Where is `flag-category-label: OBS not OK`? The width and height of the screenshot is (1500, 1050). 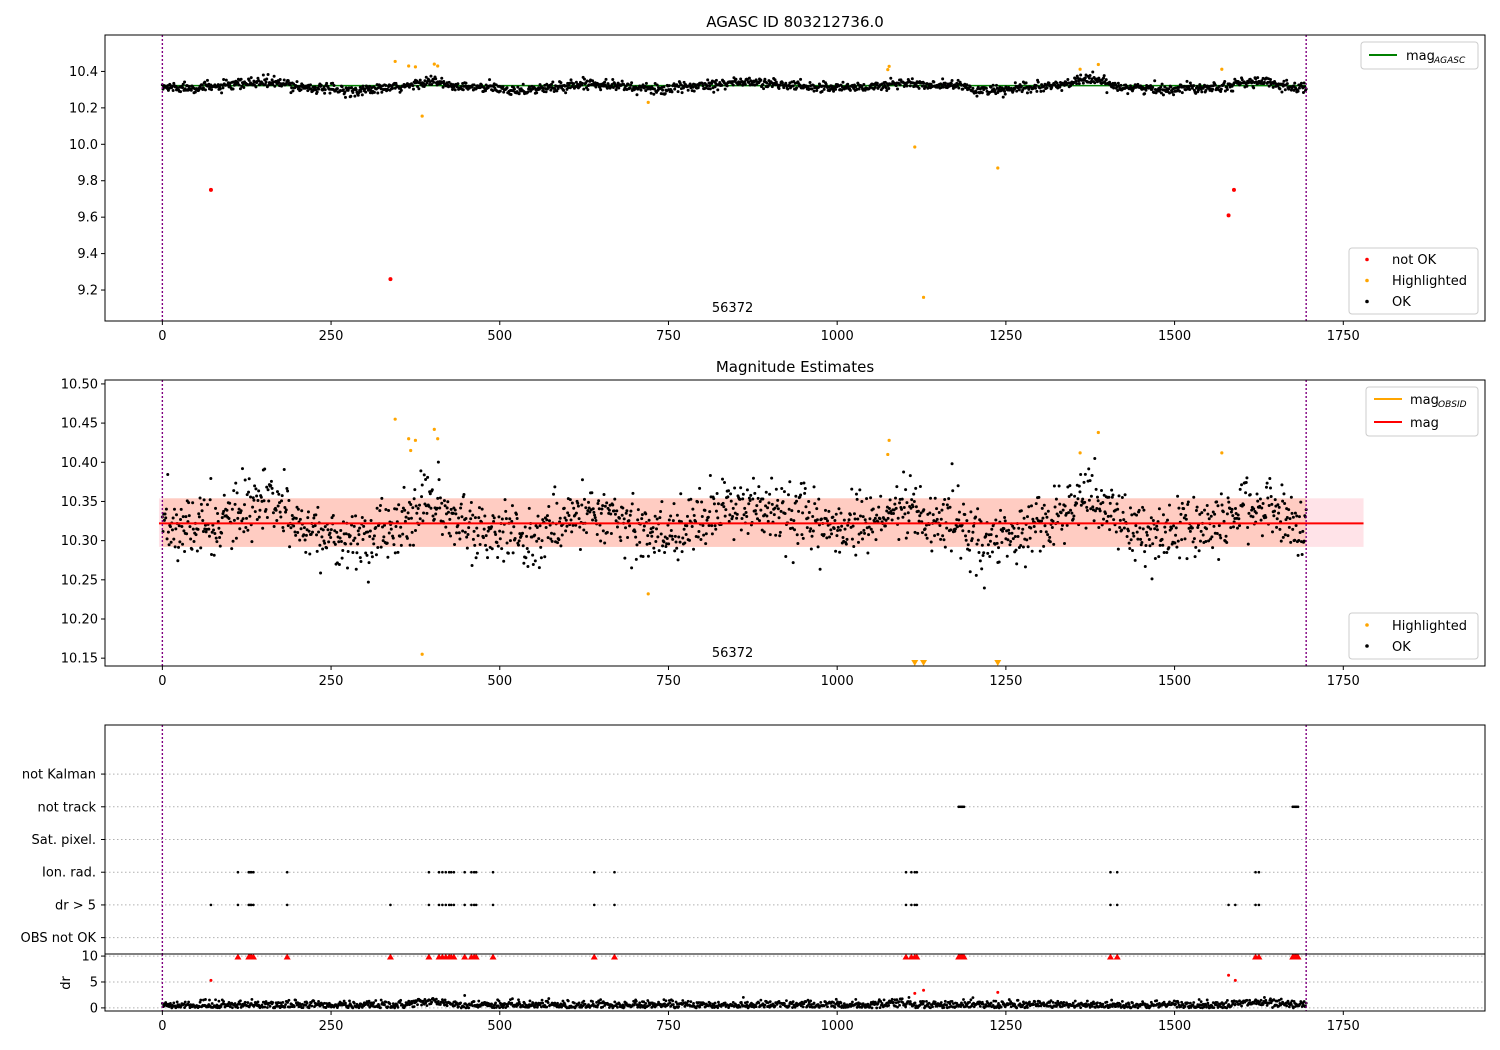 flag-category-label: OBS not OK is located at coordinates (59, 938).